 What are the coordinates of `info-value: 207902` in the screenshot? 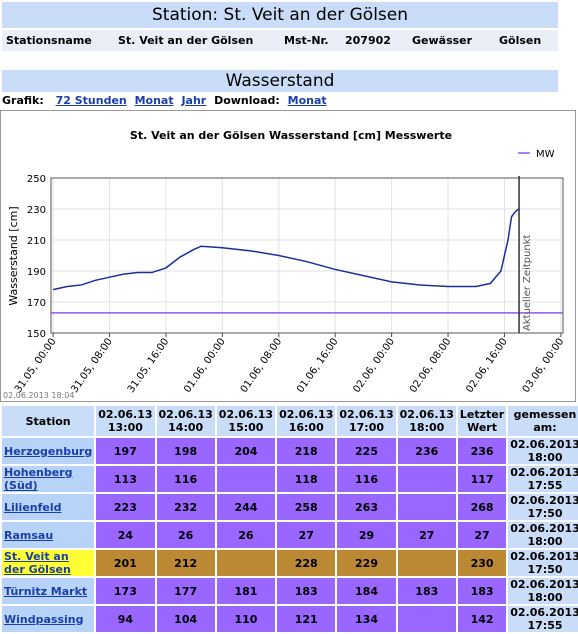 It's located at (368, 40).